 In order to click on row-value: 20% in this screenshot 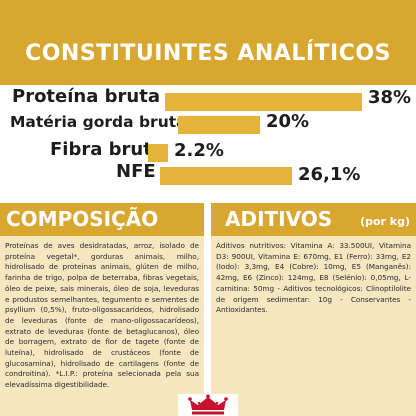, I will do `click(288, 121)`.